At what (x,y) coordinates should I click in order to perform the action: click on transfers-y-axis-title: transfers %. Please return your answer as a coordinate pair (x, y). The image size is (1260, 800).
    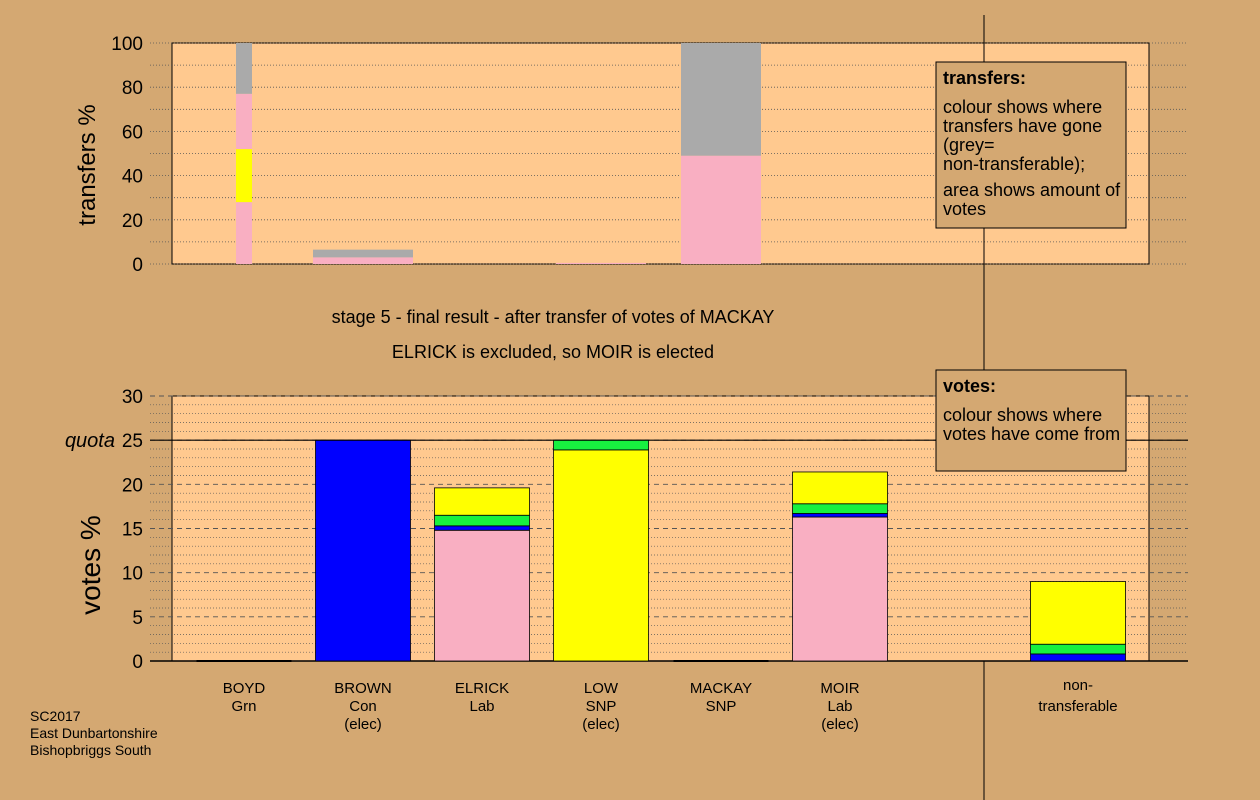
    Looking at the image, I should click on (87, 164).